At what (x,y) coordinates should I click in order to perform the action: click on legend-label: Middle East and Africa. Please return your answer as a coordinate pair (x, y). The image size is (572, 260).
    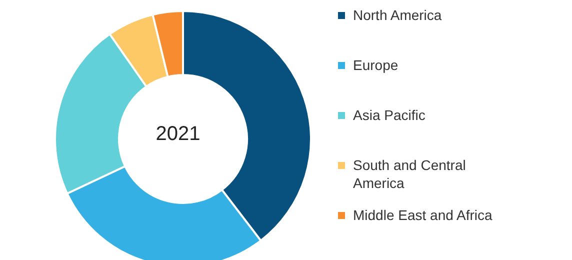
    Looking at the image, I should click on (423, 215).